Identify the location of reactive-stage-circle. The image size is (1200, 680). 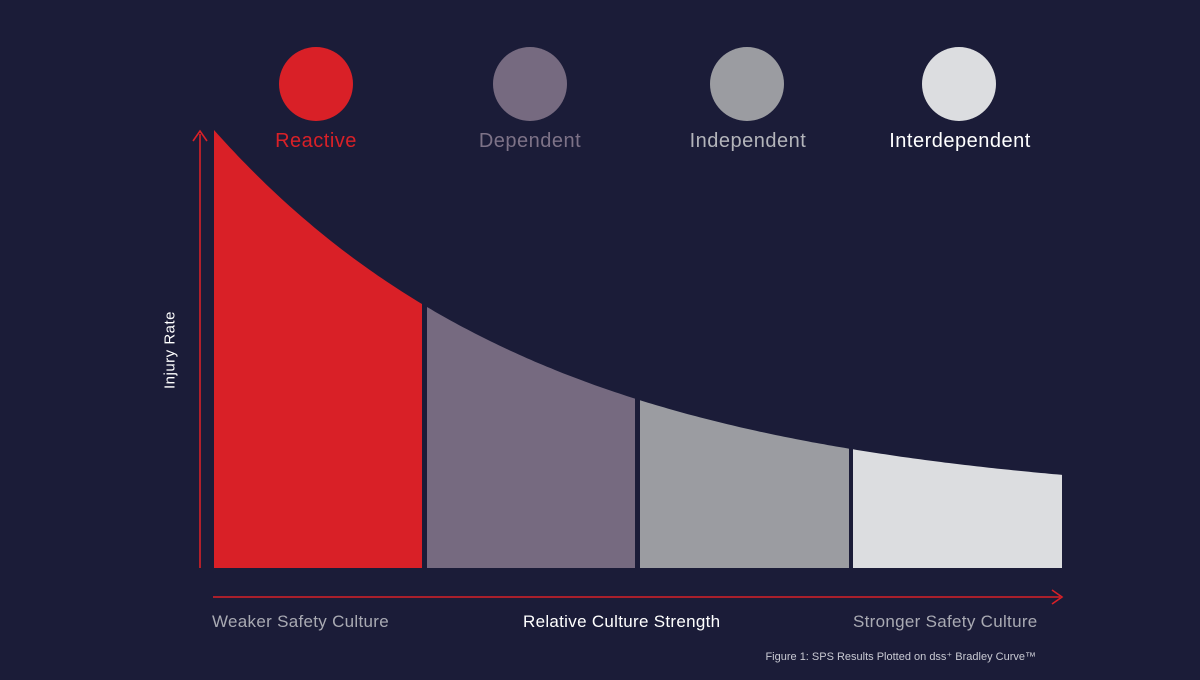
(316, 84).